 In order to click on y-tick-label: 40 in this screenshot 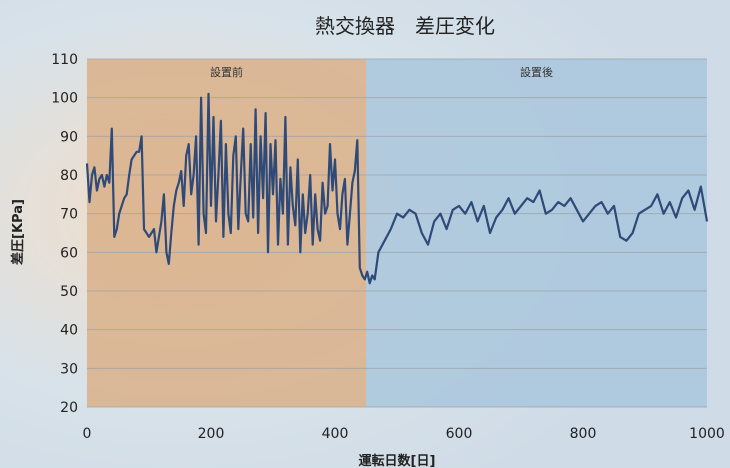, I will do `click(69, 331)`.